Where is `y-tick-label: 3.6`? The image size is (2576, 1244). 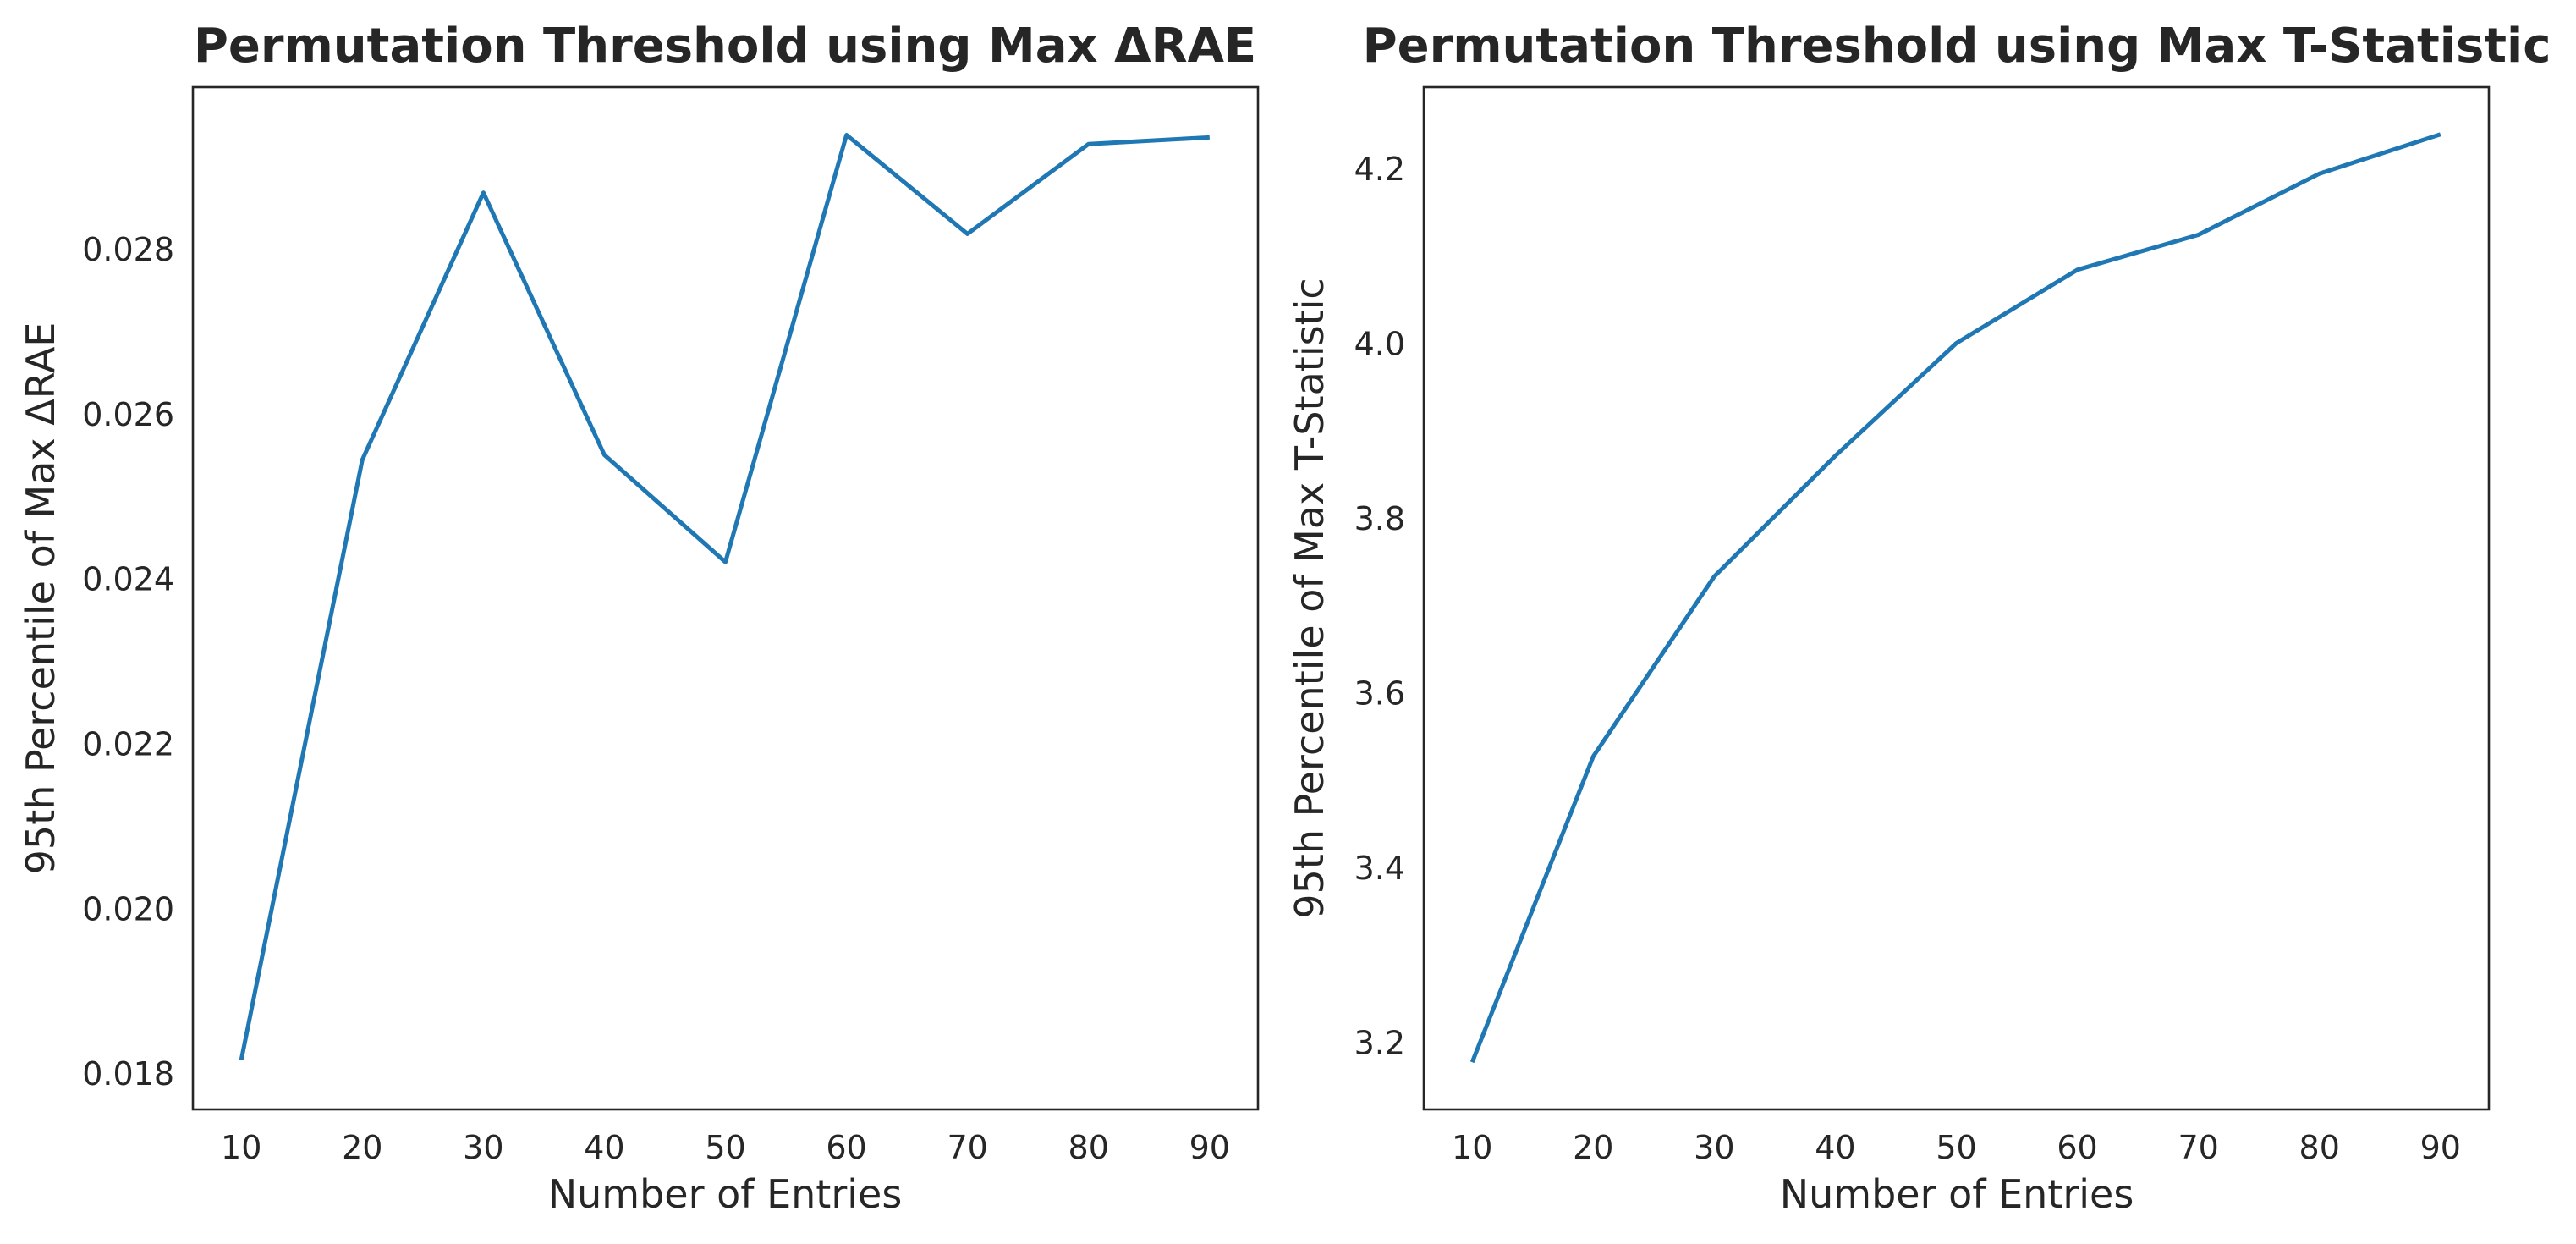
y-tick-label: 3.6 is located at coordinates (1379, 694).